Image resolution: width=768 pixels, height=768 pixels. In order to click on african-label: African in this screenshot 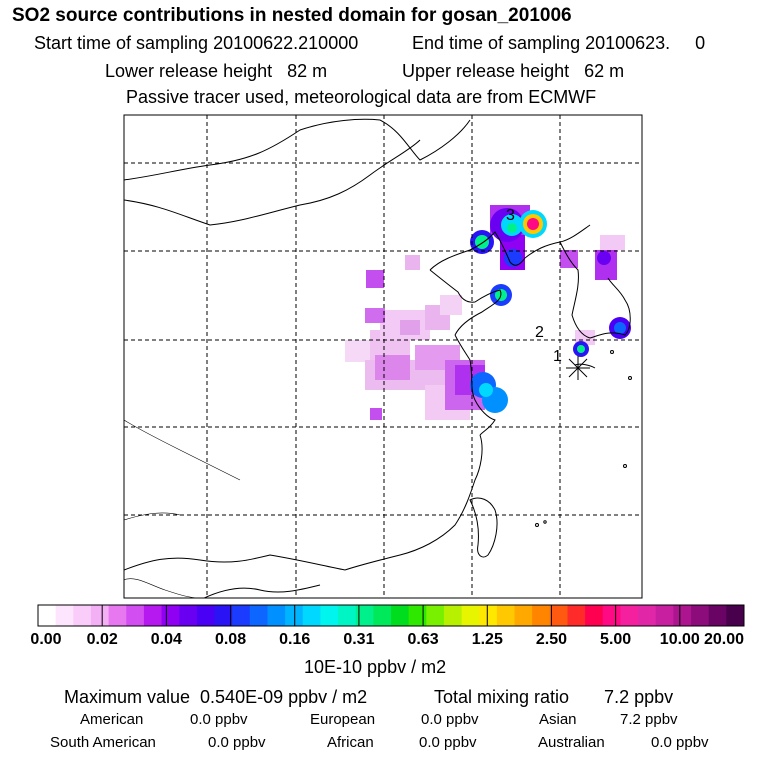, I will do `click(350, 742)`.